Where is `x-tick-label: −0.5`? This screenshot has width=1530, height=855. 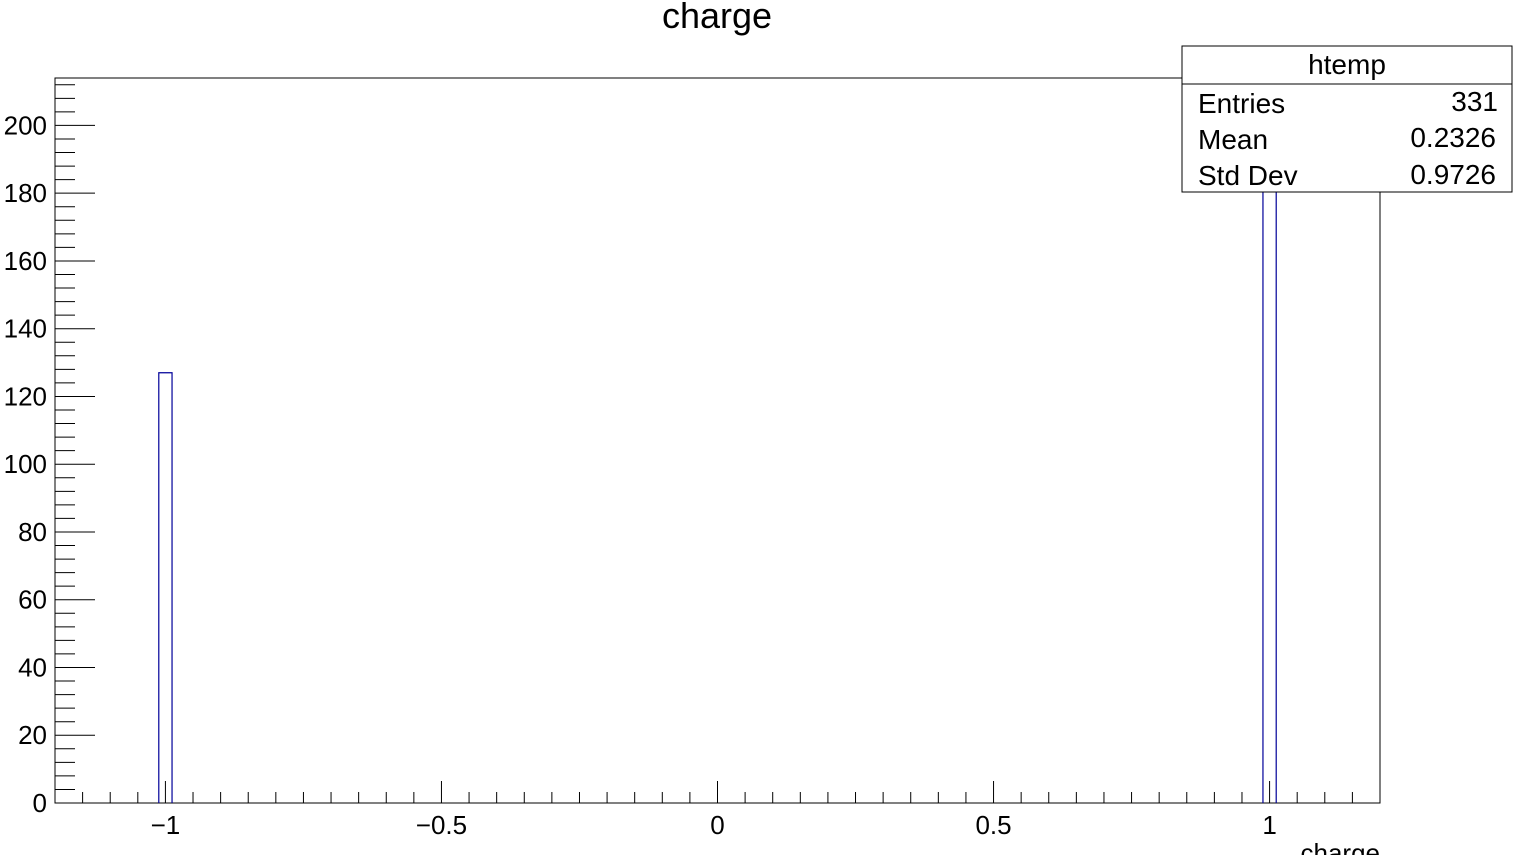
x-tick-label: −0.5 is located at coordinates (441, 825).